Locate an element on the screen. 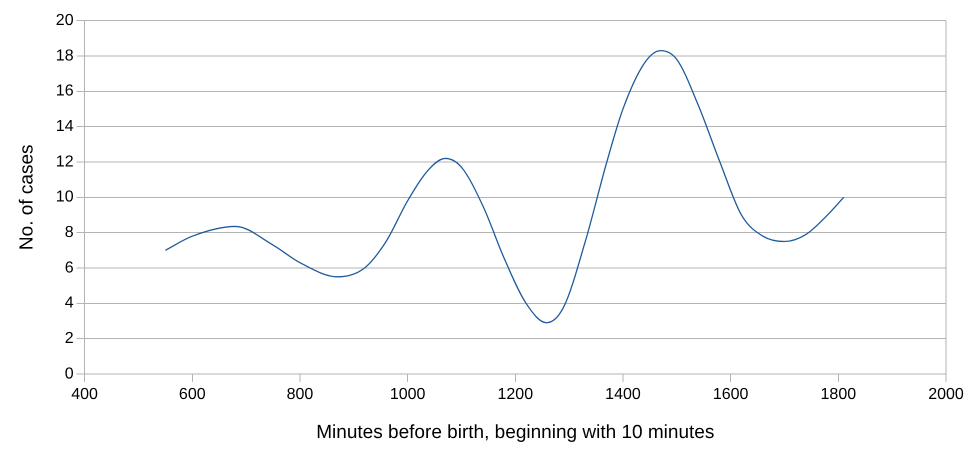  y-tick-label: 20 is located at coordinates (65, 21).